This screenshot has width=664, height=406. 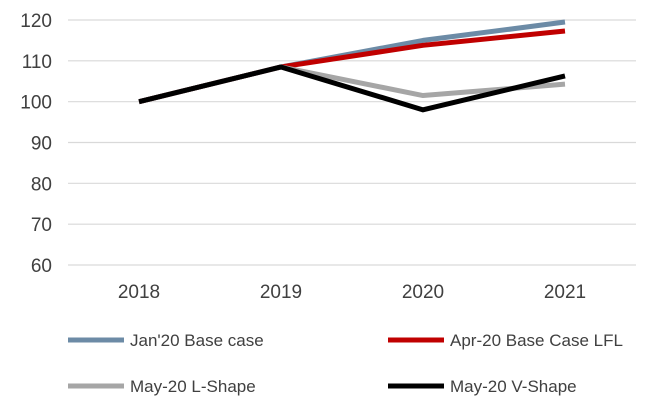 I want to click on legend-label-2: May-20 L-Shape, so click(x=193, y=386).